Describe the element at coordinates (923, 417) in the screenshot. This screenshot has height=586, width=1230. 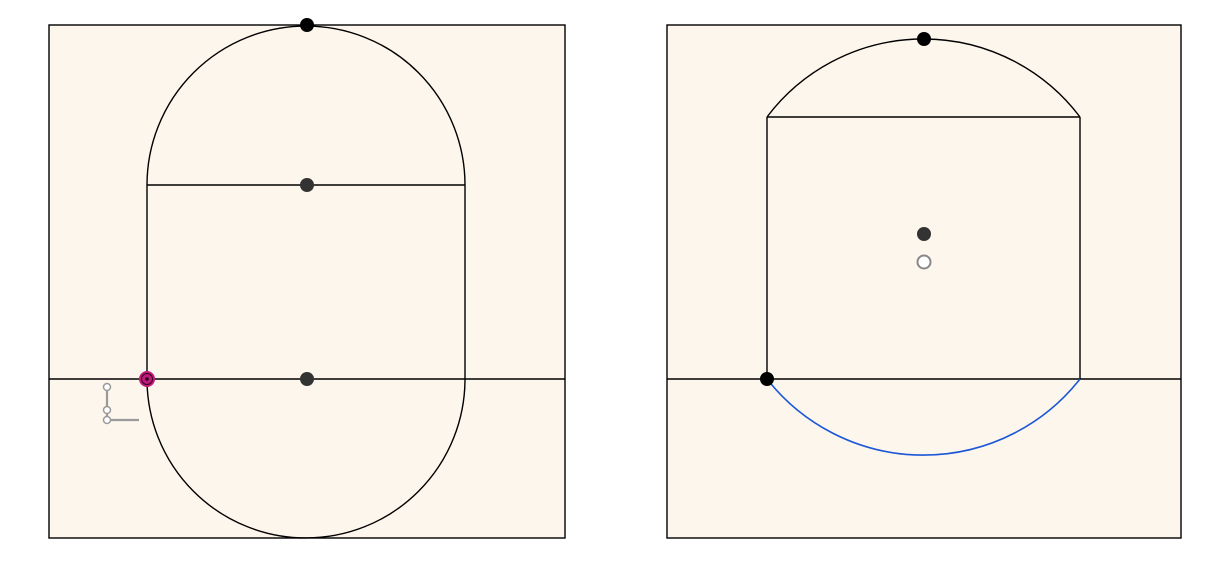
I see `bottom-arc-active` at that location.